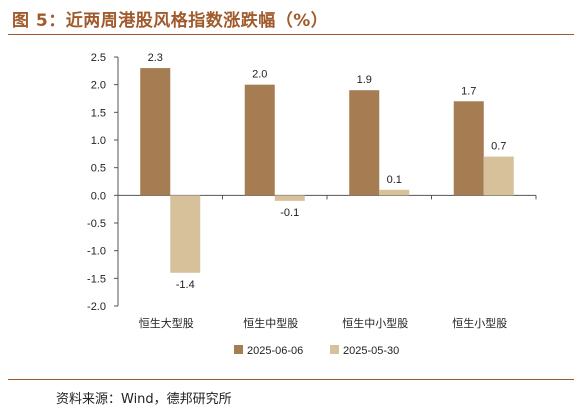  Describe the element at coordinates (166, 323) in the screenshot. I see `category-label: 恒生大型股` at that location.